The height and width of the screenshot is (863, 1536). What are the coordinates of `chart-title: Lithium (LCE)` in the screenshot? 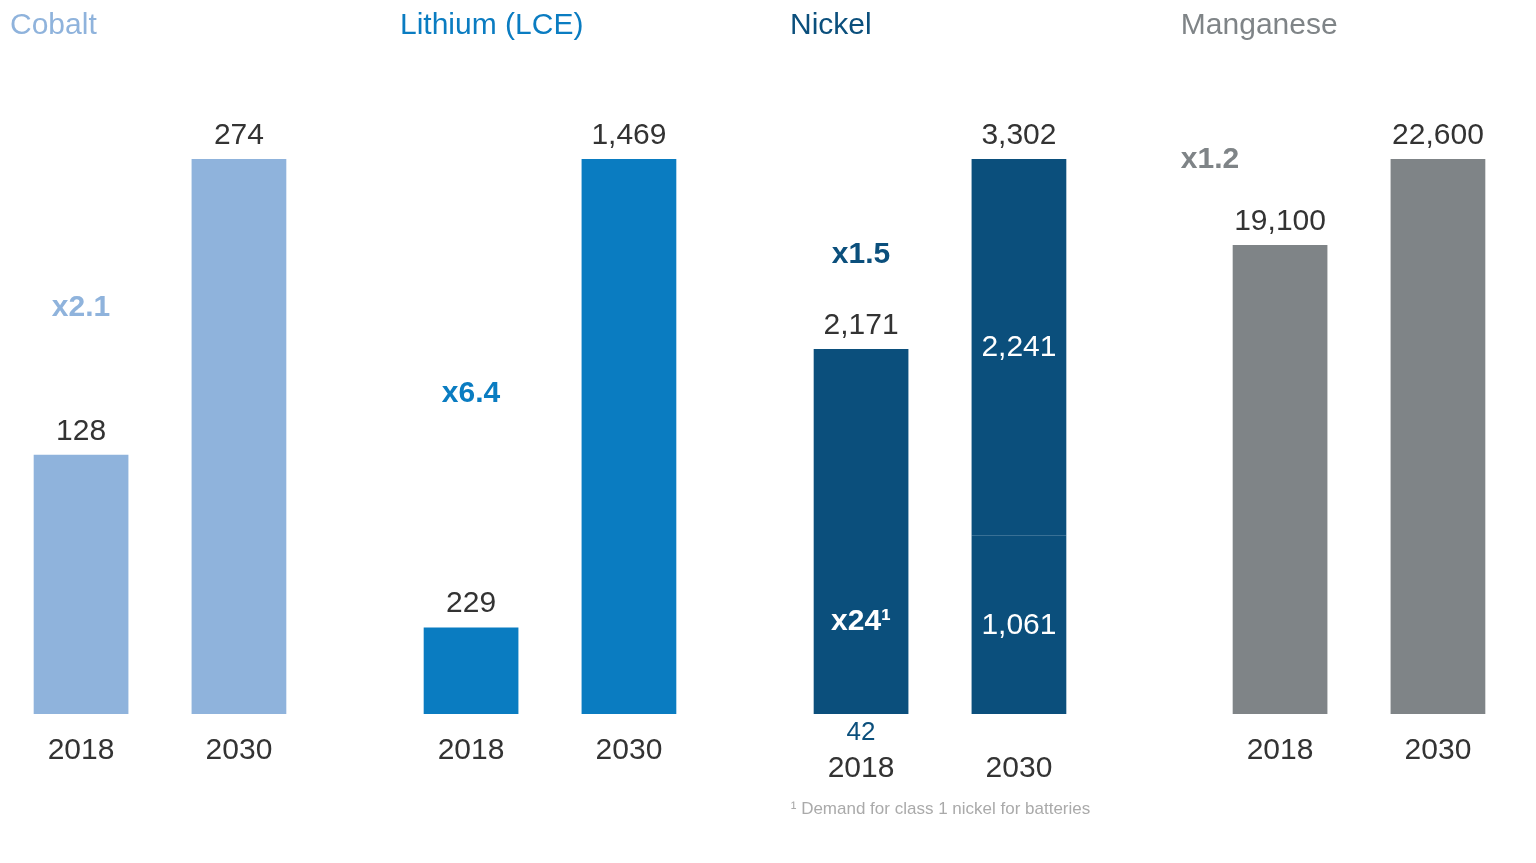 It's located at (492, 23).